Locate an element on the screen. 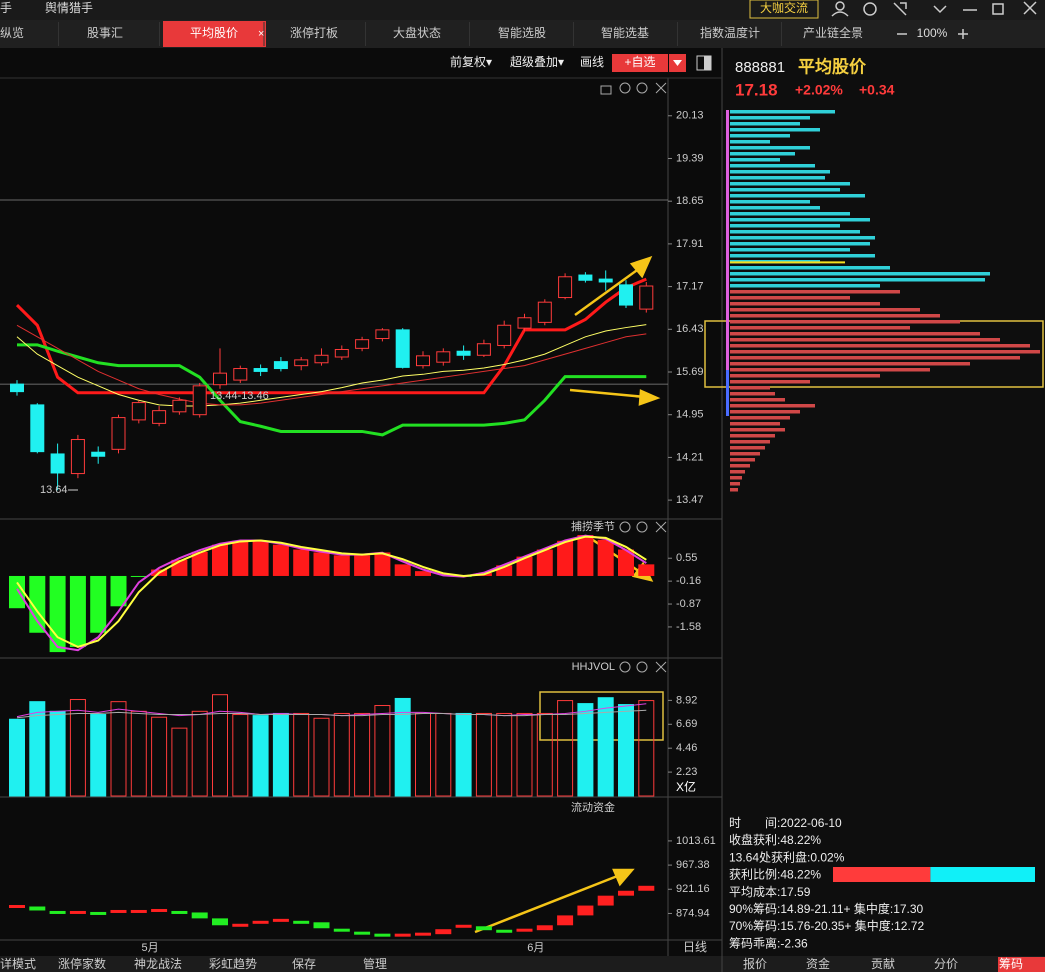  range-bar is located at coordinates (727, 240).